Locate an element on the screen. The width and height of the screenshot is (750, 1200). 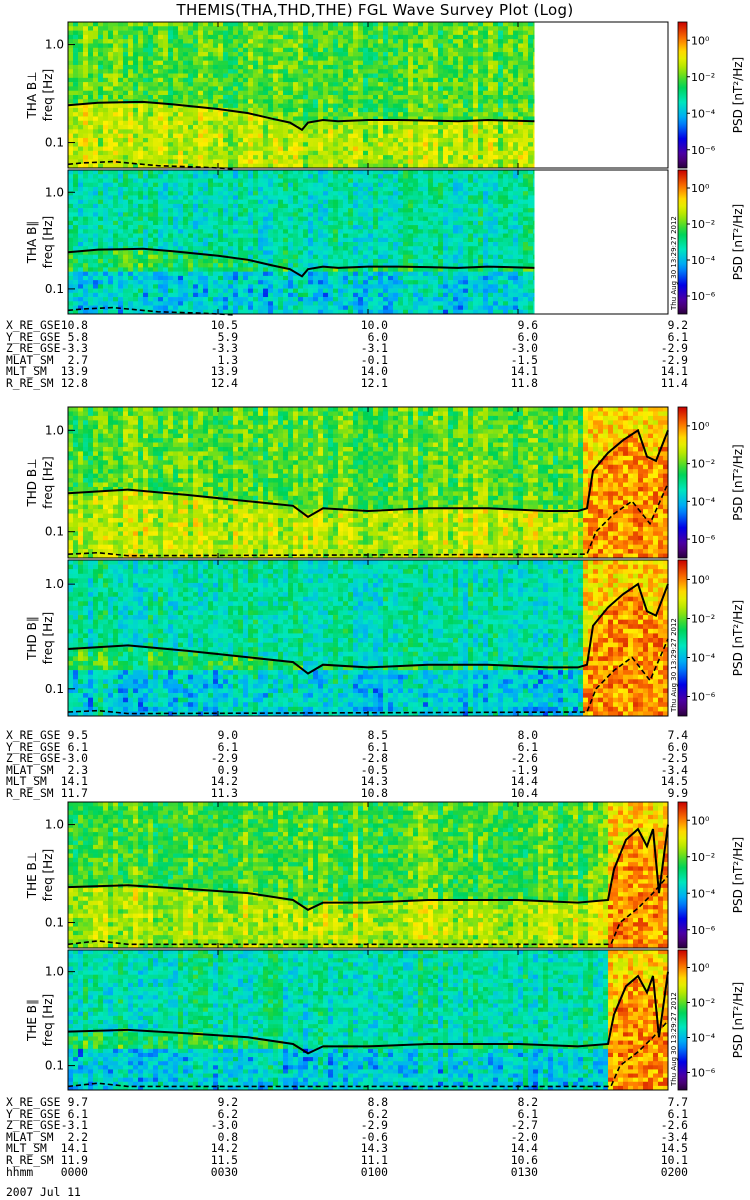
ephemeris-value: -3.4 is located at coordinates (658, 1138).